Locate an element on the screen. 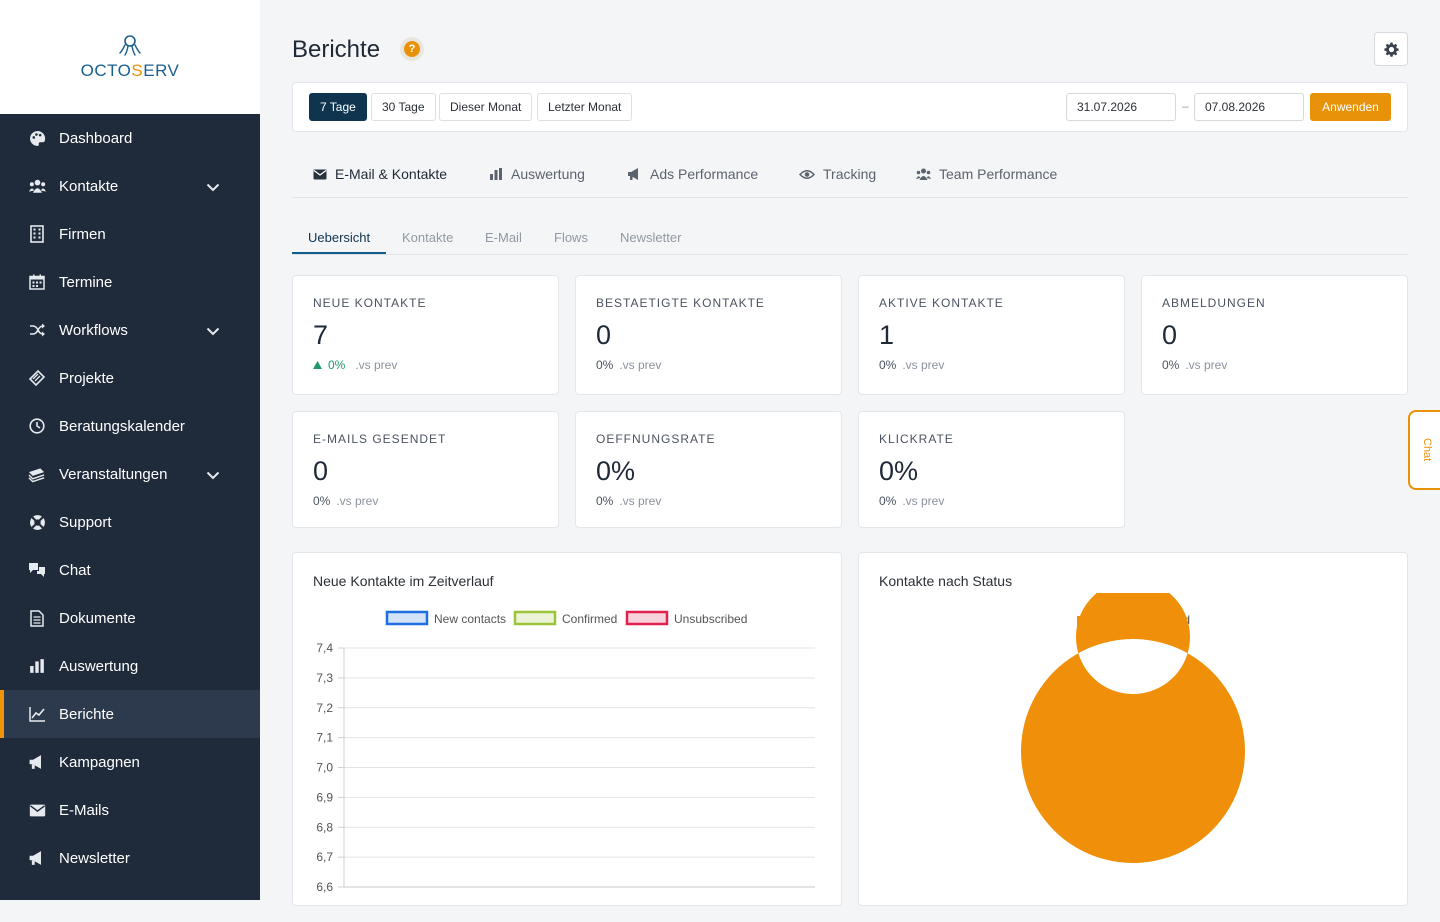  legend-item-new-contacts: New contacts is located at coordinates (445, 618).